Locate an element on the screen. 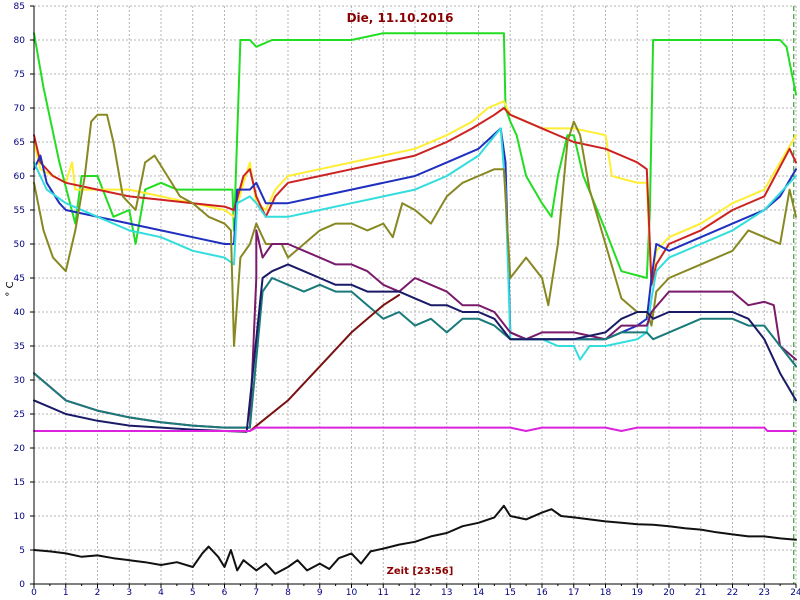  y-tick-label: 20 is located at coordinates (20, 449).